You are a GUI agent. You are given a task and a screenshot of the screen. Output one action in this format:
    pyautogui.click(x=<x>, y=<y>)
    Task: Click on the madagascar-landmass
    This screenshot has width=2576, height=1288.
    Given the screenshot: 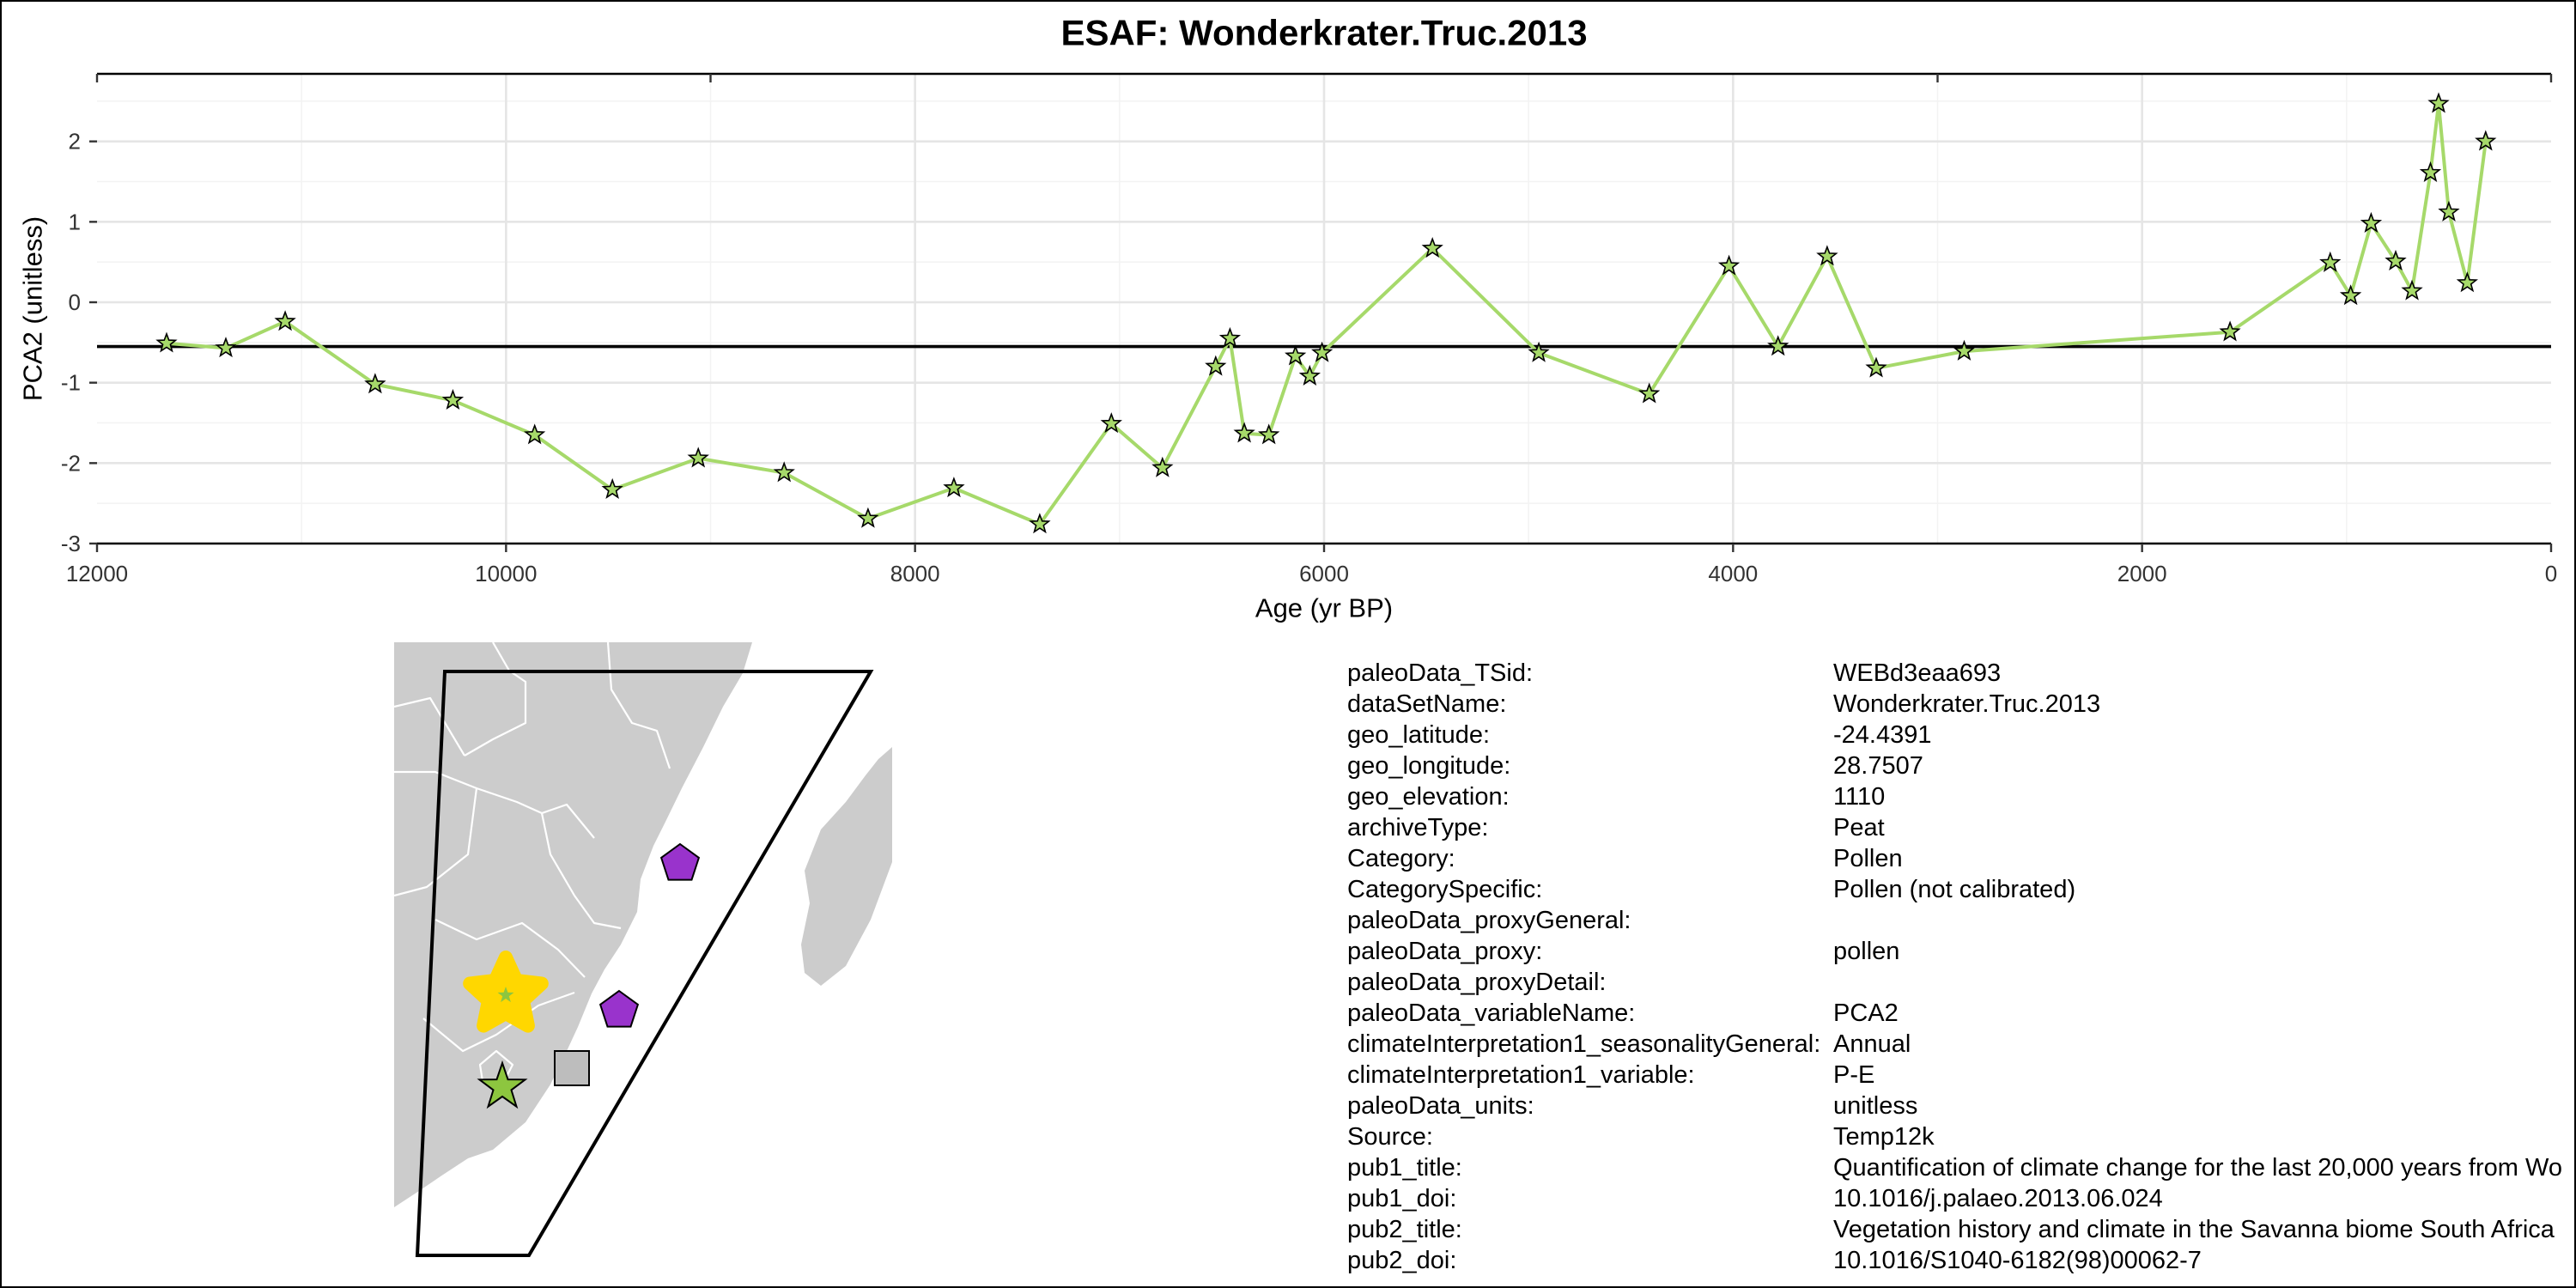 What is the action you would take?
    pyautogui.click(x=846, y=867)
    